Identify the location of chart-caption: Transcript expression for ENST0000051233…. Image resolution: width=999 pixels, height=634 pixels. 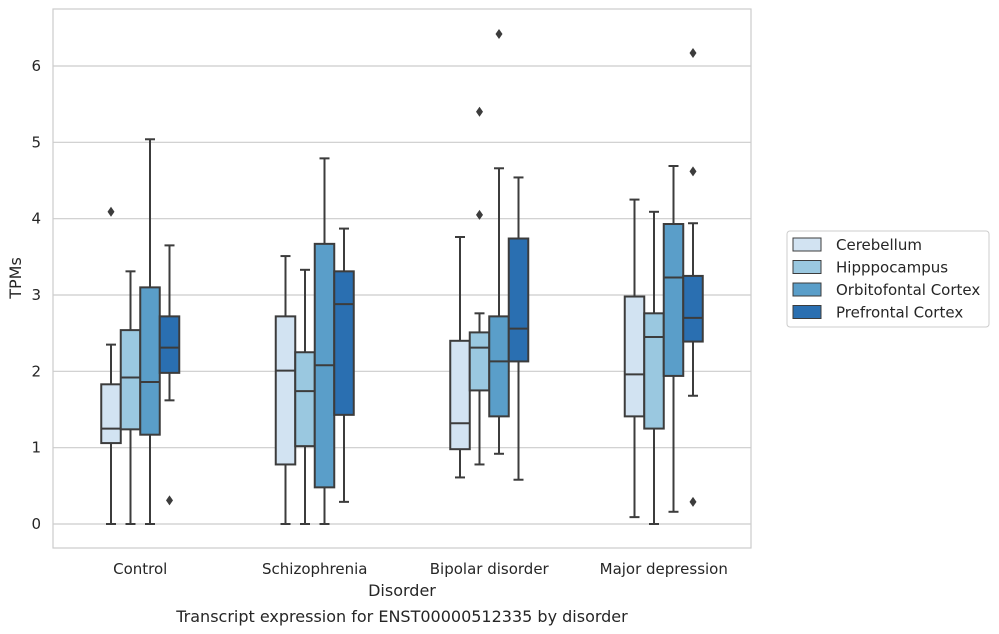
(401, 616).